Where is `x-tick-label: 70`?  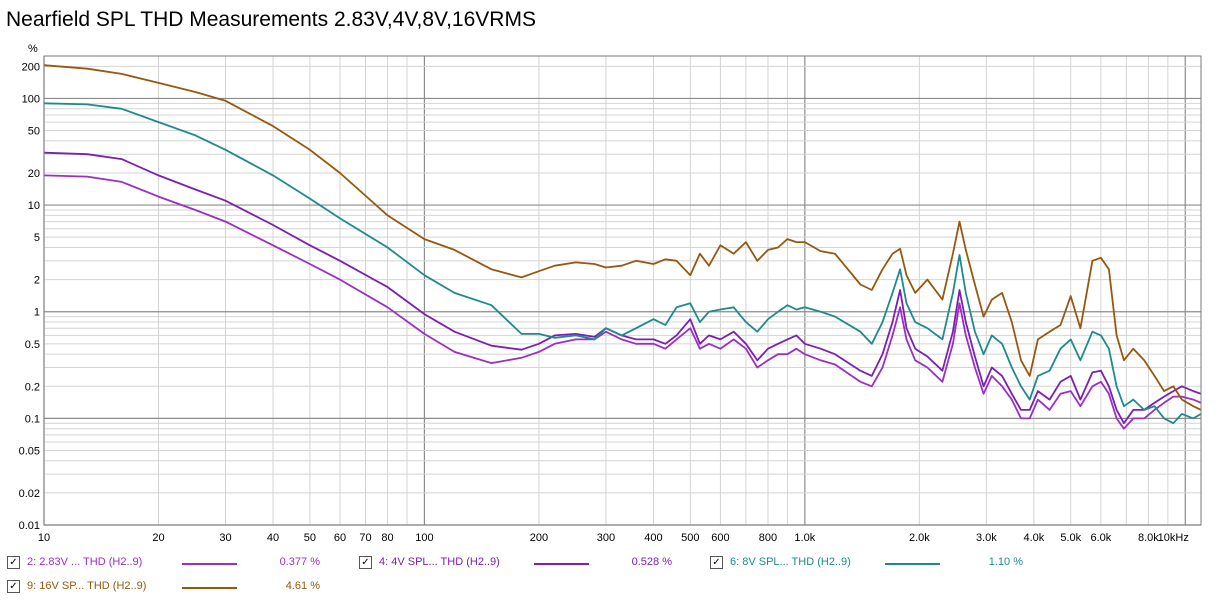 x-tick-label: 70 is located at coordinates (365, 538).